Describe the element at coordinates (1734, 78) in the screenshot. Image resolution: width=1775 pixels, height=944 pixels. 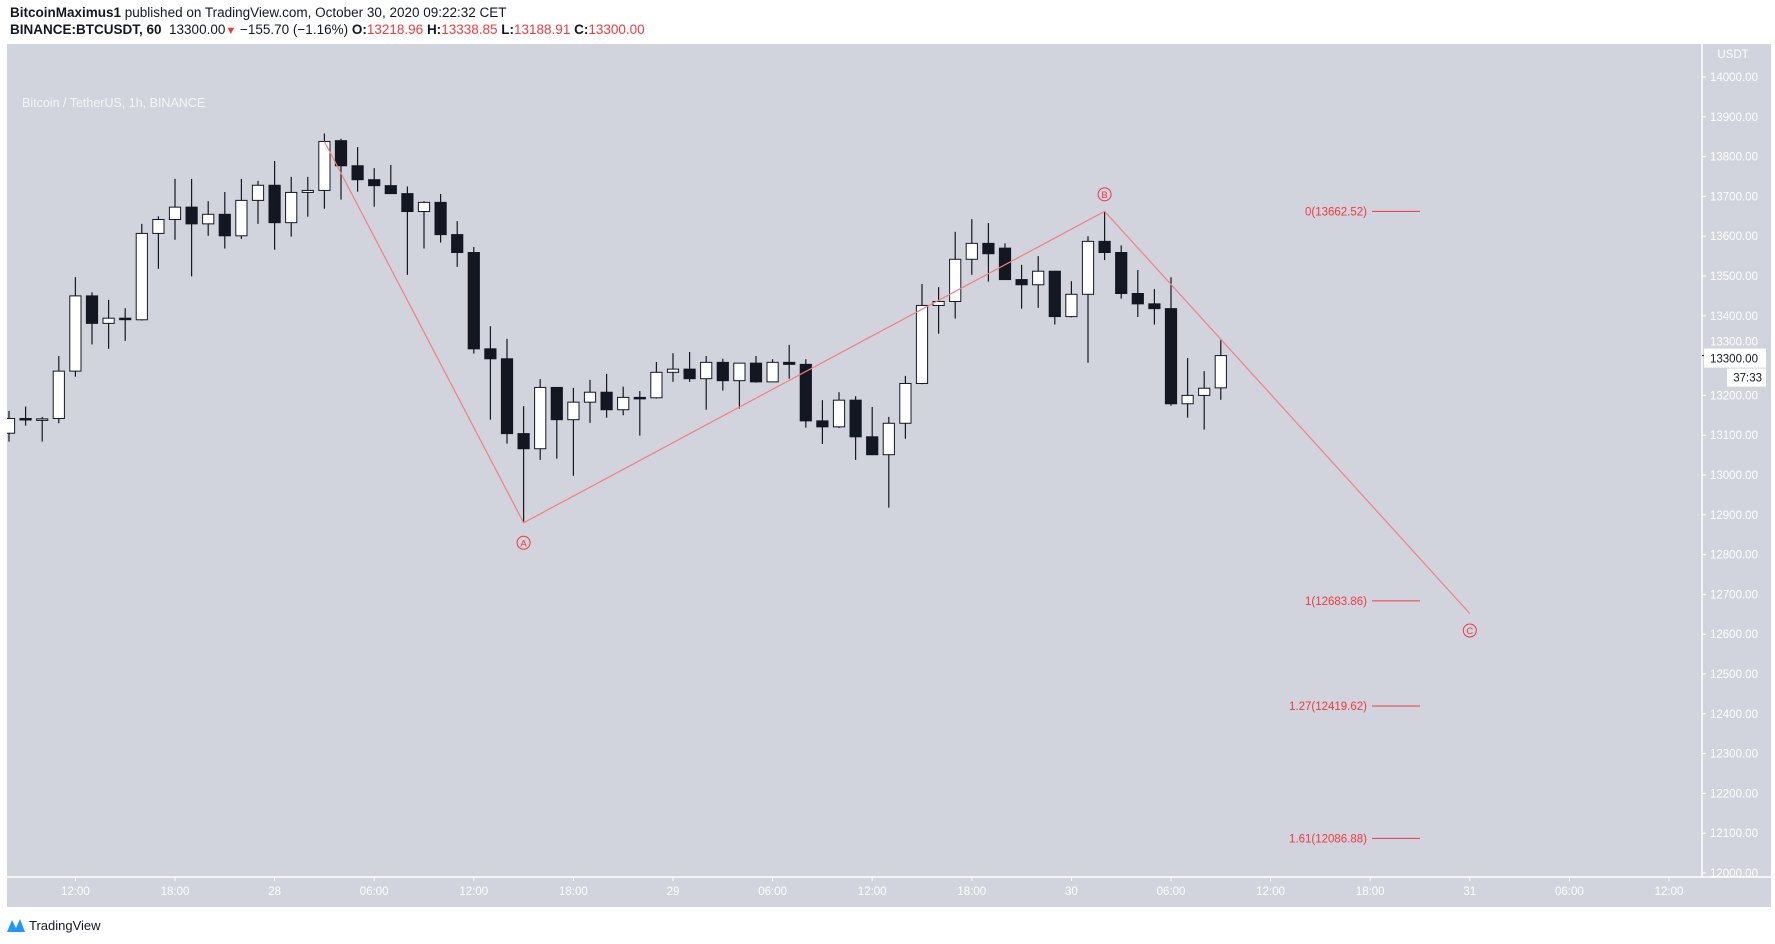
I see `price-tick-label: 14000.00` at that location.